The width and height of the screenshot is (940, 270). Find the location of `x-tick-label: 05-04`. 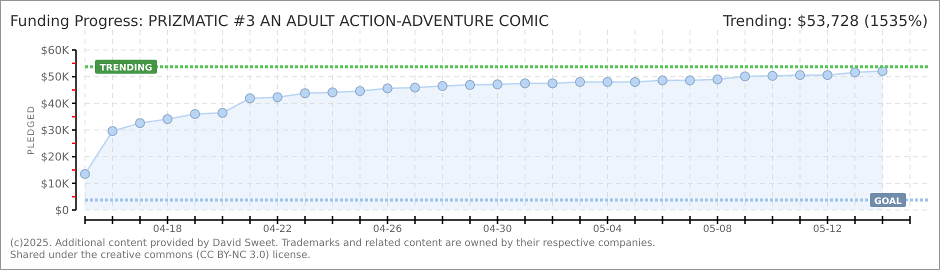

x-tick-label: 05-04 is located at coordinates (607, 229).